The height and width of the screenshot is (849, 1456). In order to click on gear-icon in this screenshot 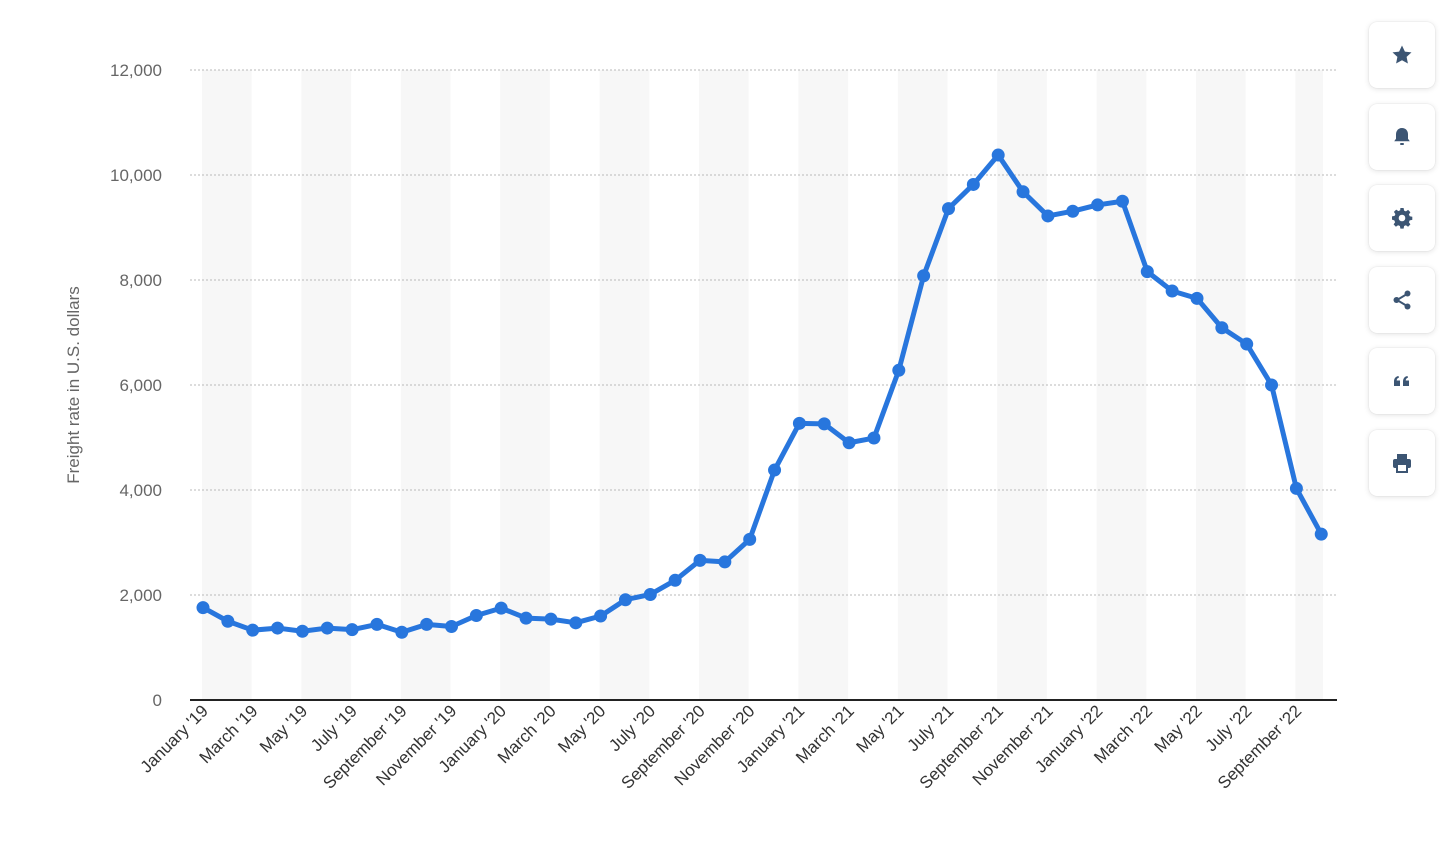, I will do `click(1402, 218)`.